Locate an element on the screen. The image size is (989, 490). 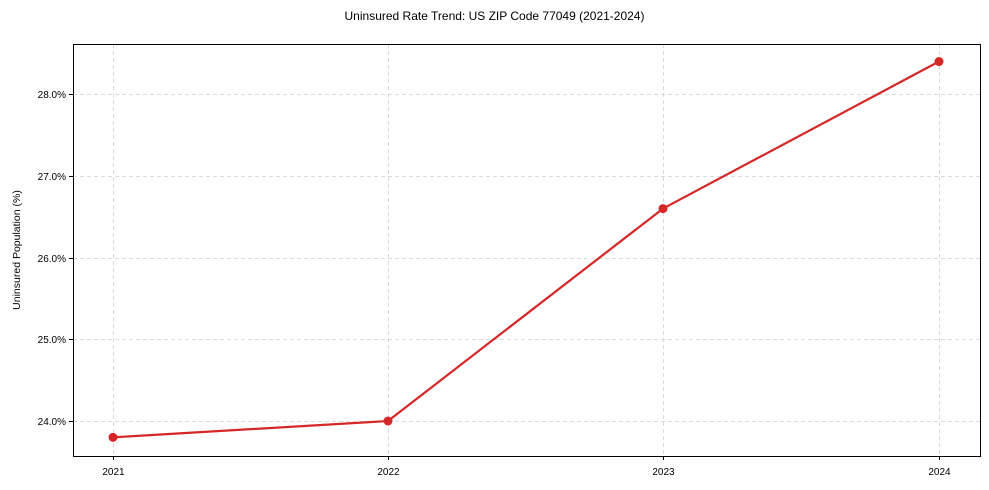
y-axis-ticks: 24.0% 25.0% 26.0% 27.0% 28.0% is located at coordinates (55, 259).